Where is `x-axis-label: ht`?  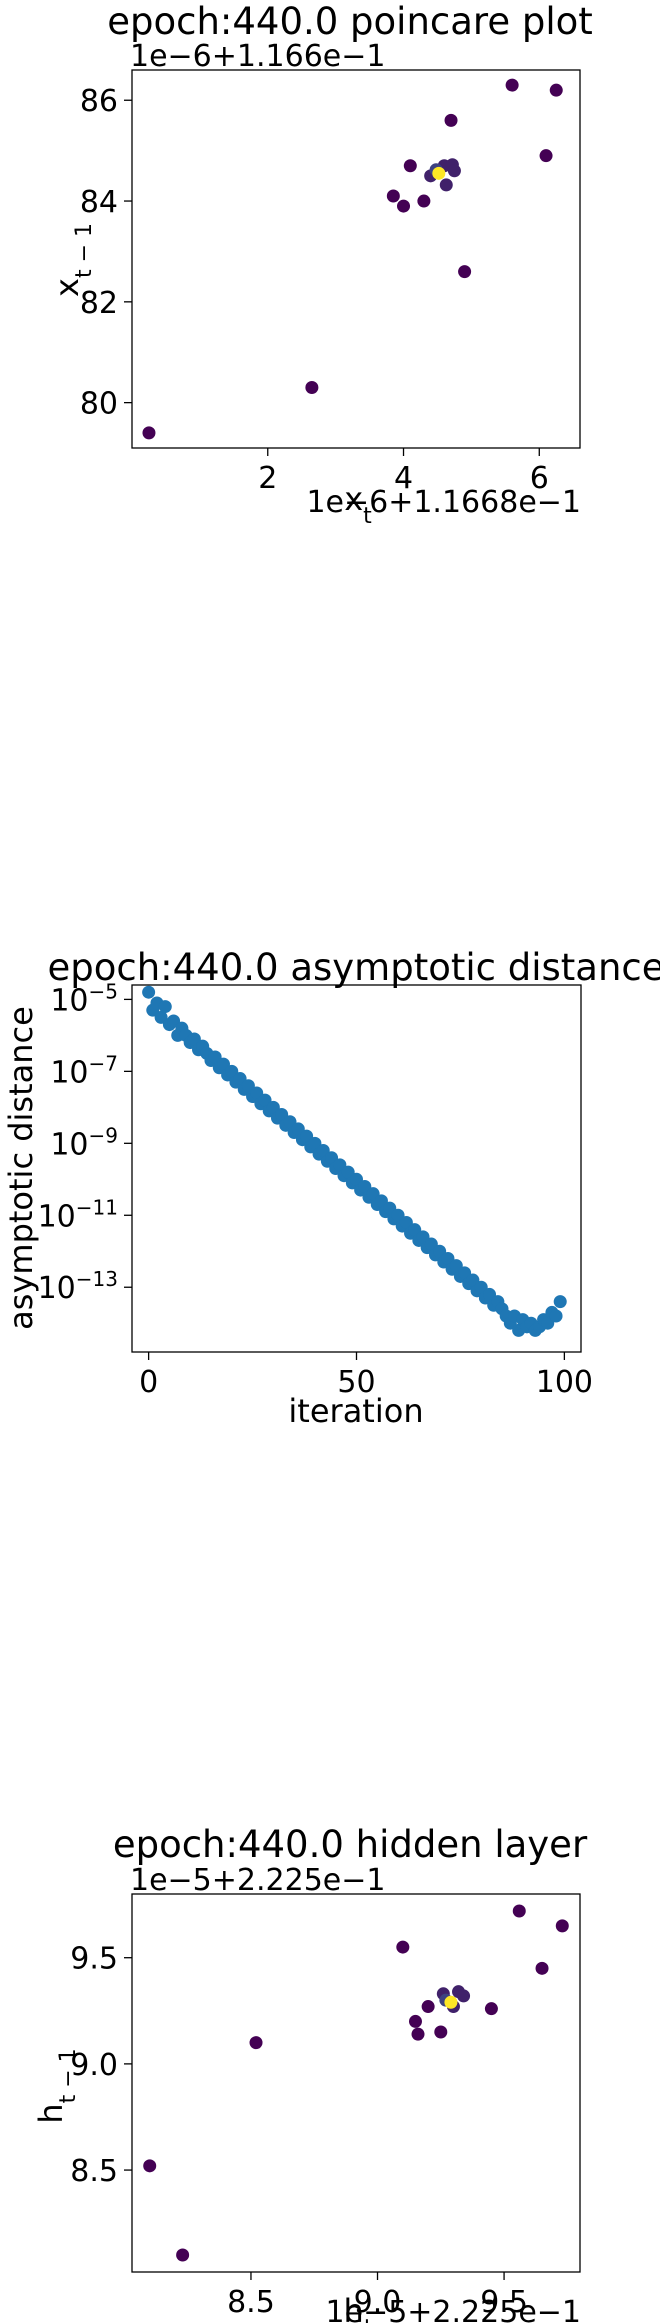
x-axis-label: ht is located at coordinates (358, 2307).